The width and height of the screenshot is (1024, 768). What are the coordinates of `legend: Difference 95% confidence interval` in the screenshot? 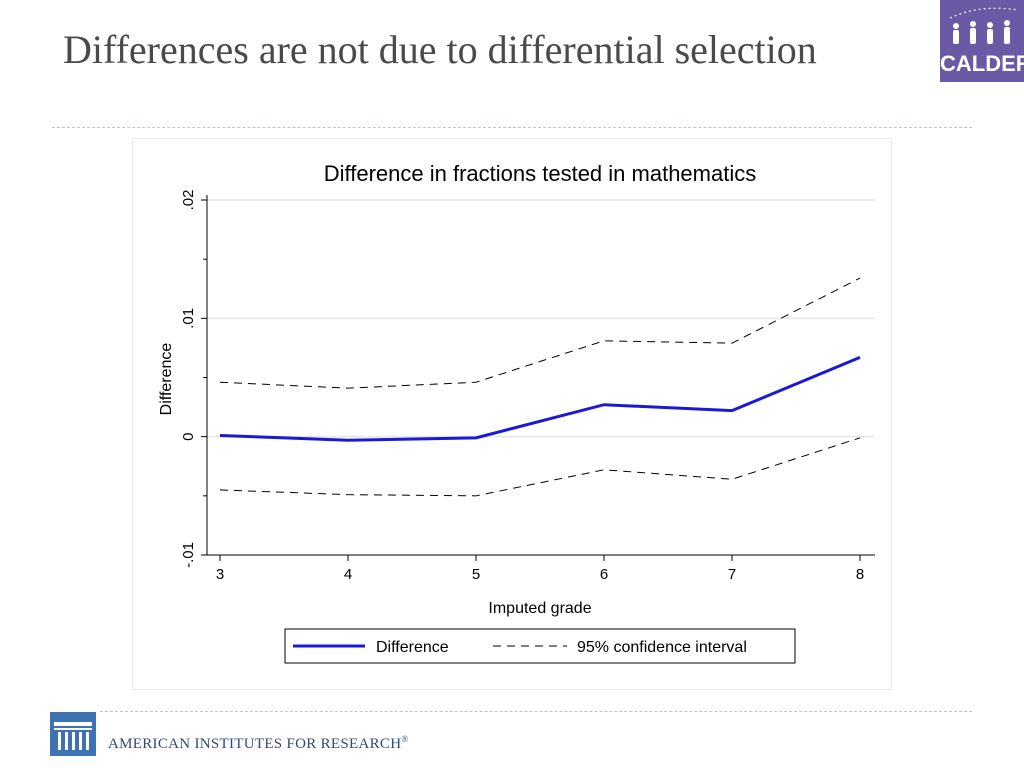 It's located at (540, 646).